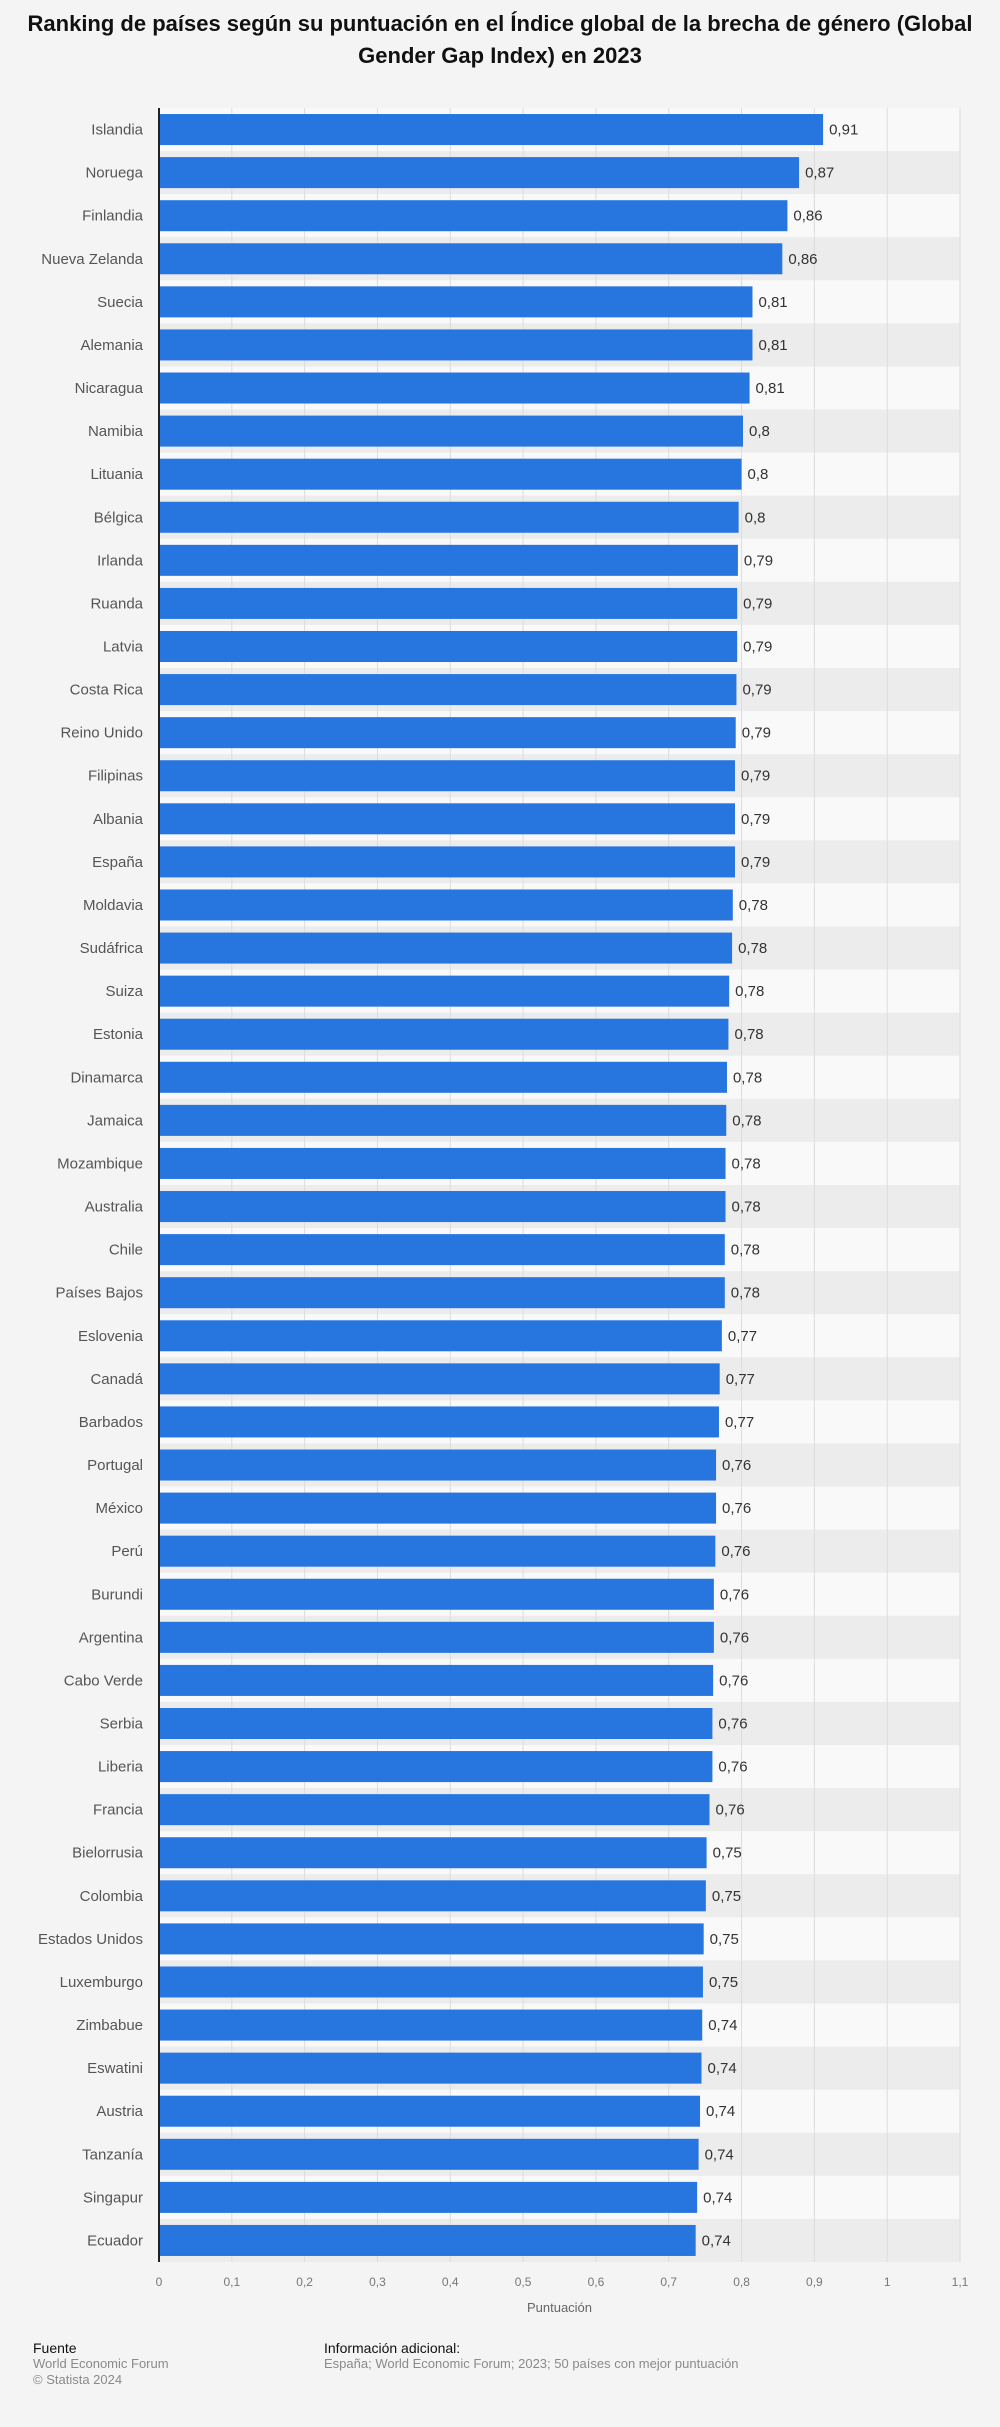 The width and height of the screenshot is (1000, 2427). Describe the element at coordinates (739, 1422) in the screenshot. I see `data-label: 0,77` at that location.